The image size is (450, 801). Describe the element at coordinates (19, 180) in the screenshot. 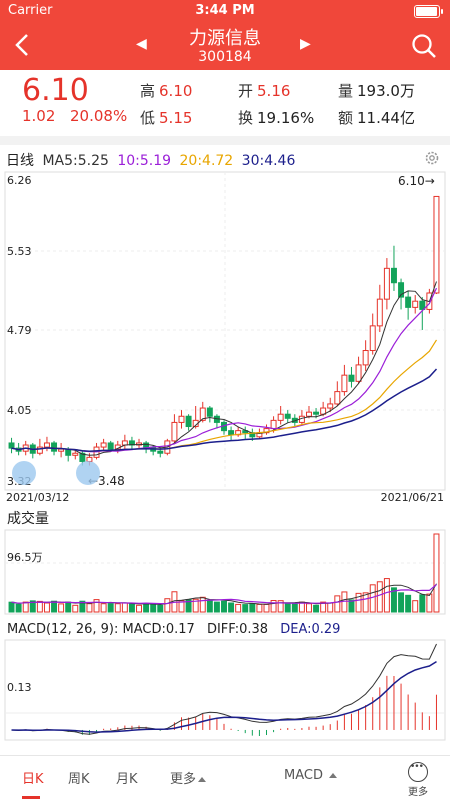

I see `y-tick-1: 6.26` at that location.